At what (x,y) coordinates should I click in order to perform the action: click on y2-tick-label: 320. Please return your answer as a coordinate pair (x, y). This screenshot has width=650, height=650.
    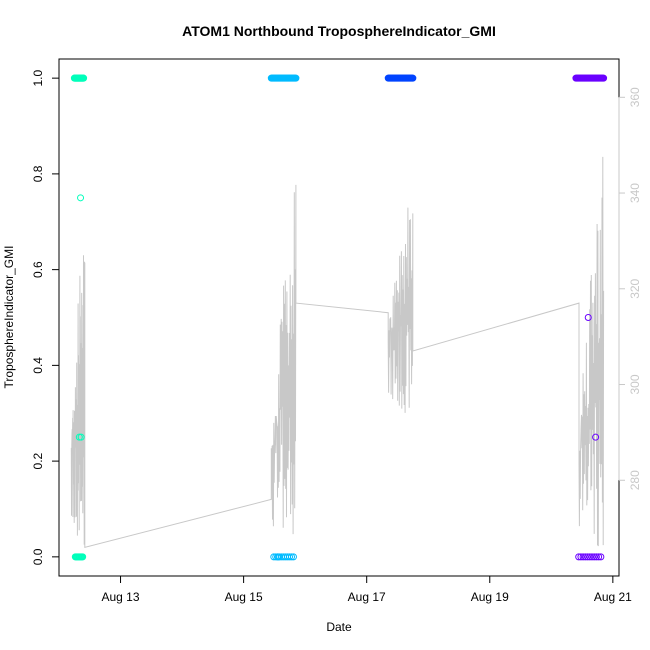
    Looking at the image, I should click on (635, 288).